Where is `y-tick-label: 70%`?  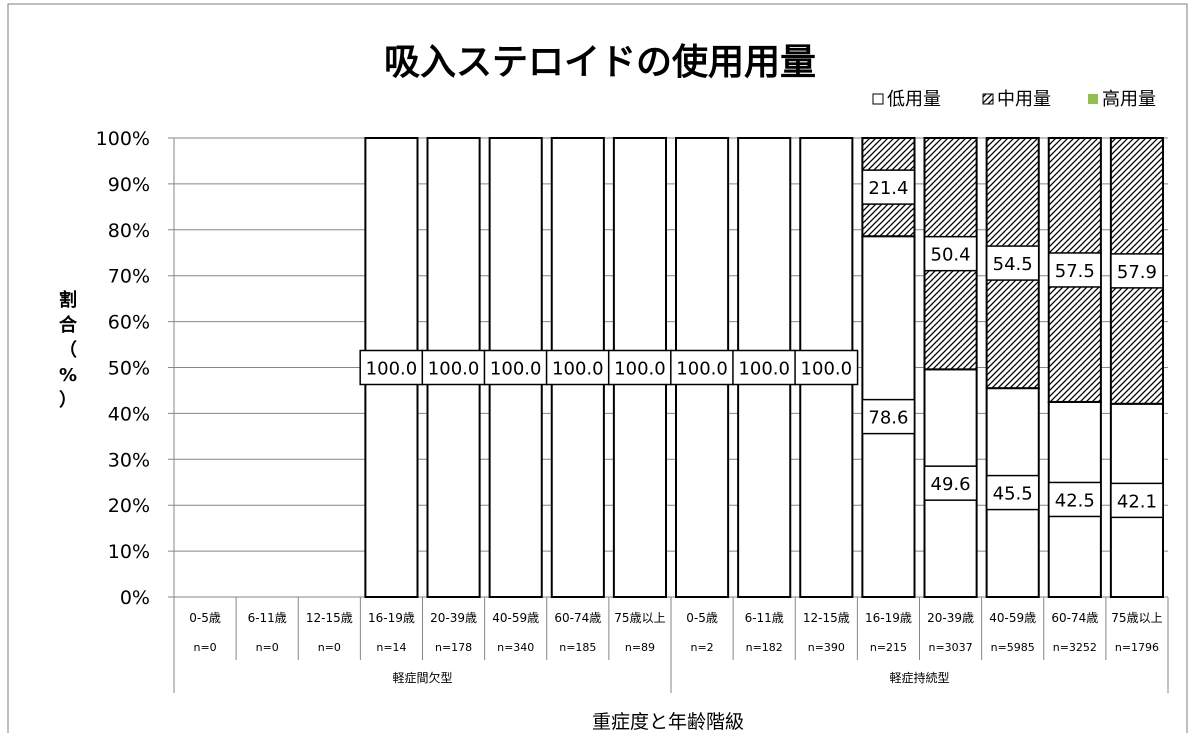 y-tick-label: 70% is located at coordinates (129, 277).